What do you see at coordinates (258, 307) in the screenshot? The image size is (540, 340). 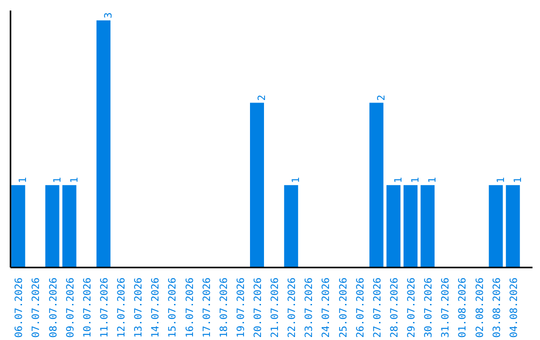 I see `x-tick-label: 20.07.2026` at bounding box center [258, 307].